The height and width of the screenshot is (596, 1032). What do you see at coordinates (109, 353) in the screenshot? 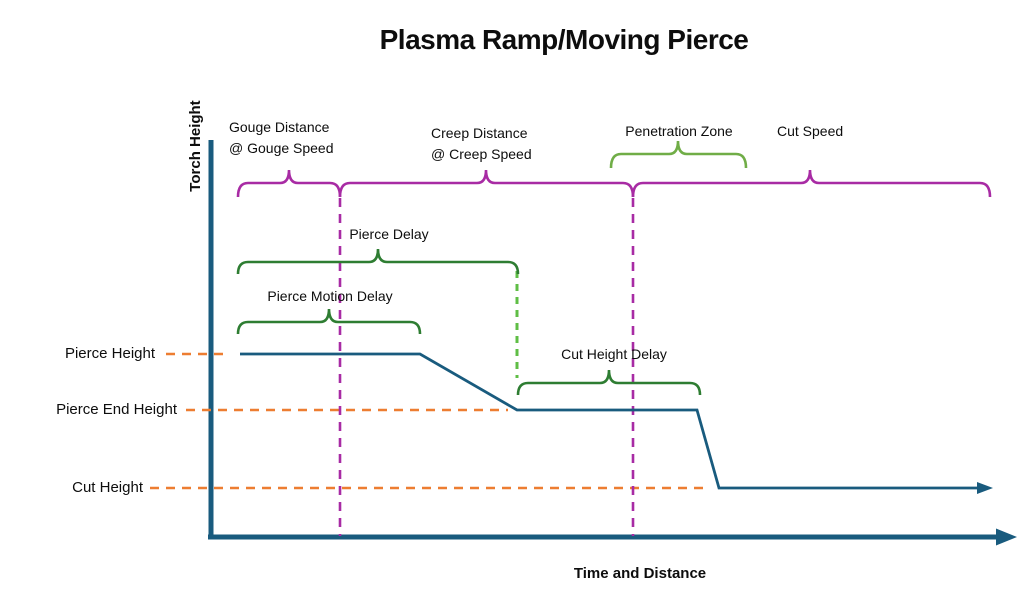
I see `pierce-height-label: Pierce Height` at bounding box center [109, 353].